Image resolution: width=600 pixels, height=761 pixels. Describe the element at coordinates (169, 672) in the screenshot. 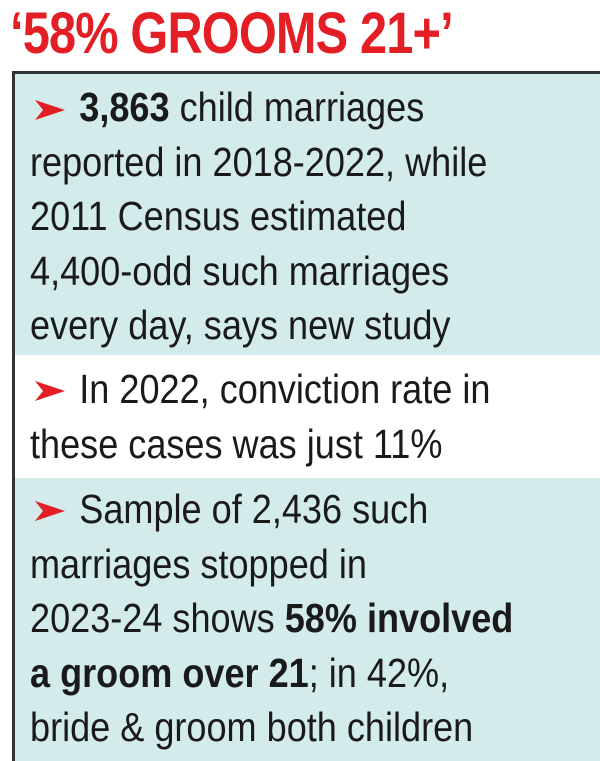

I see `bold-text: a groom over 21` at that location.